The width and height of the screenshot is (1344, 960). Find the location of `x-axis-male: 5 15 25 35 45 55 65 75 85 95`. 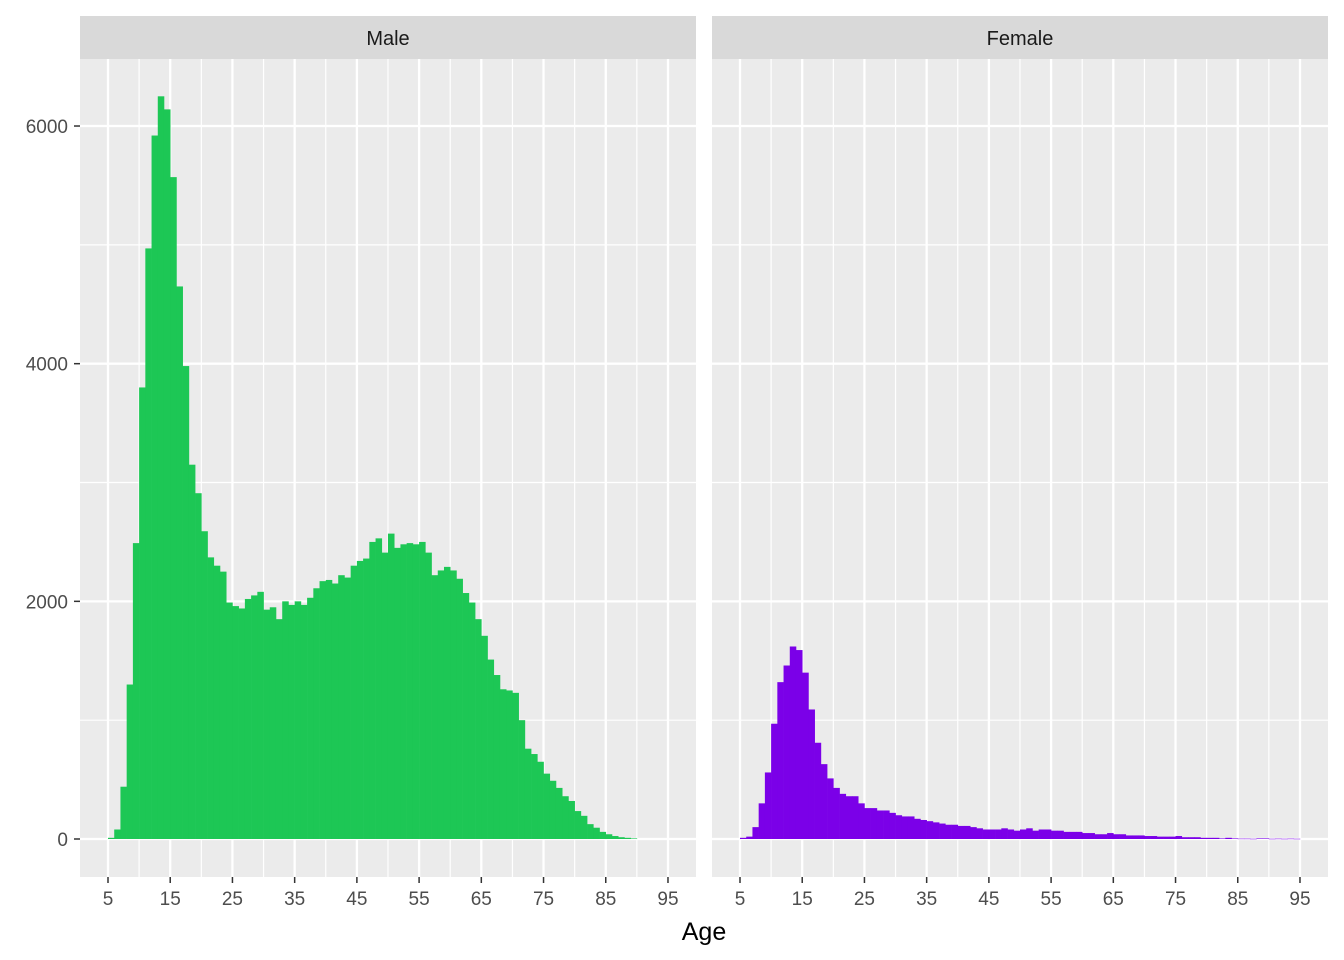

x-axis-male: 5 15 25 35 45 55 65 75 85 95 is located at coordinates (391, 893).